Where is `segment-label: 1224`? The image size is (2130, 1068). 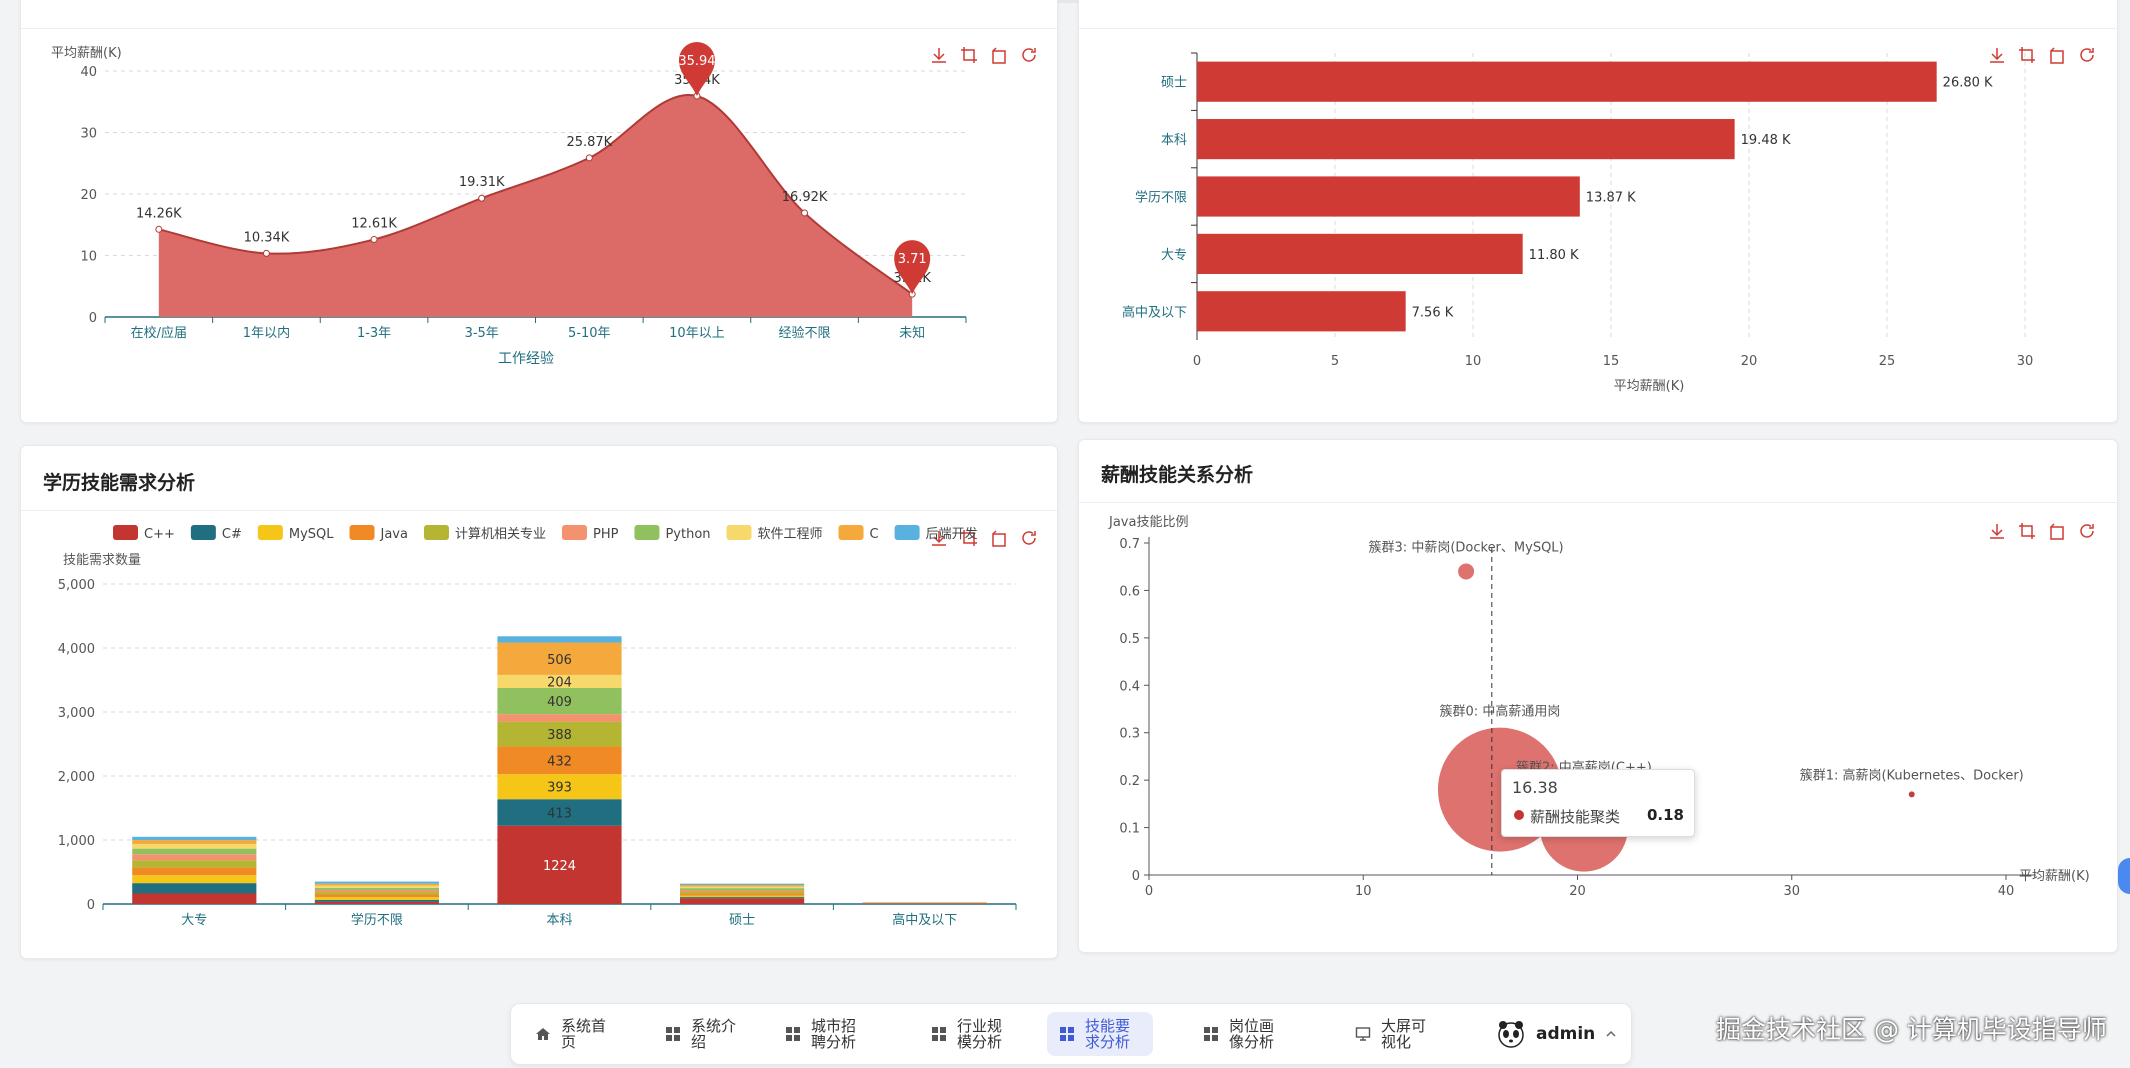 segment-label: 1224 is located at coordinates (559, 866).